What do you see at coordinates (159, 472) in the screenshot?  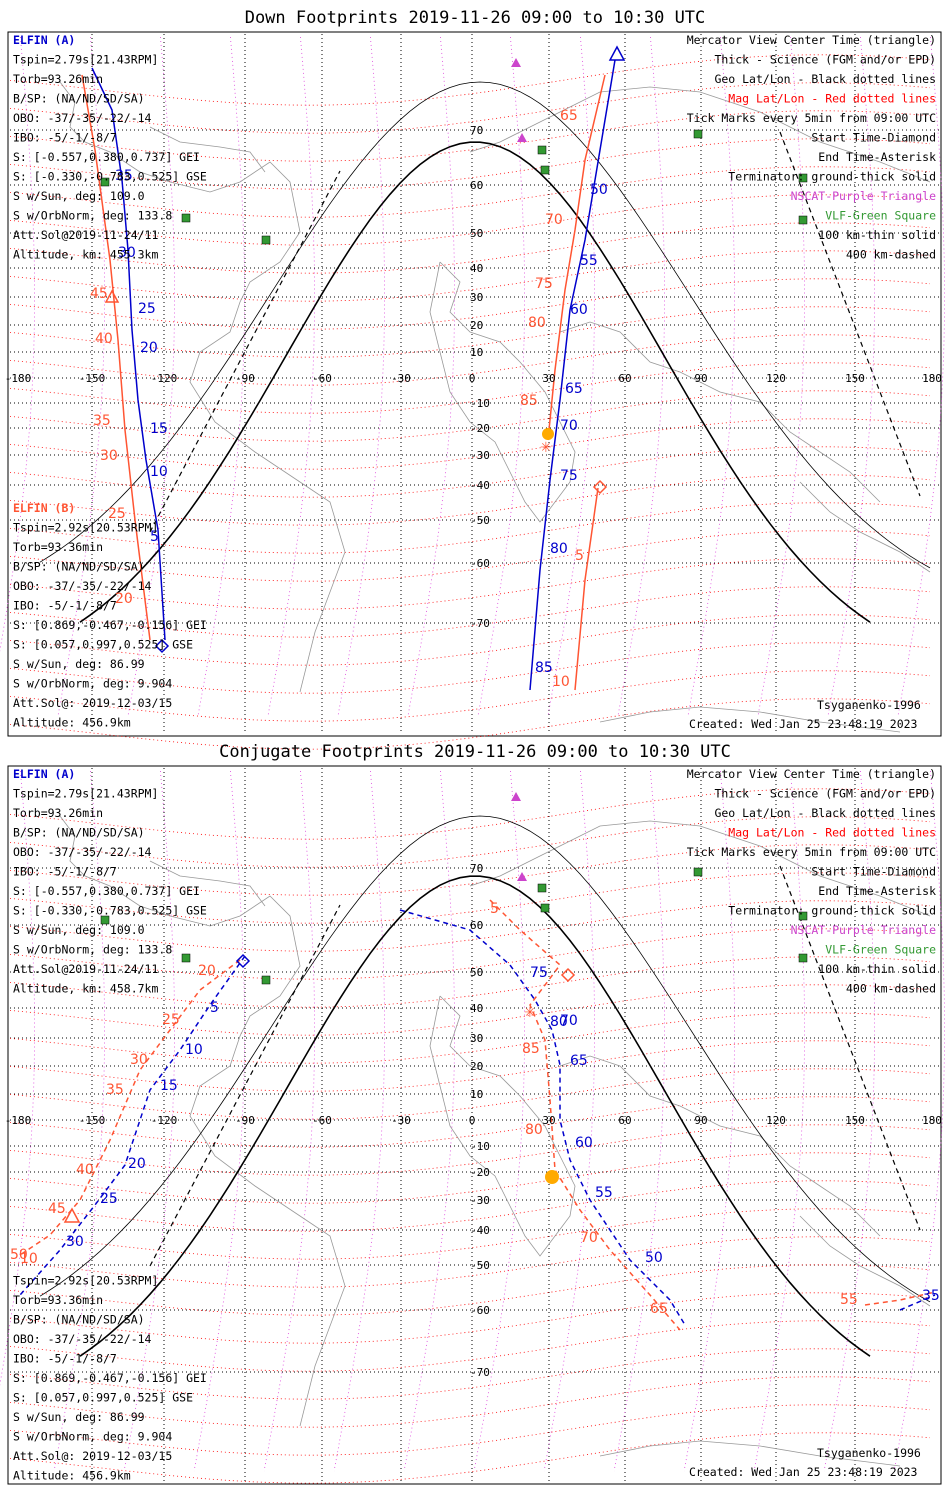 I see `elfin-a-tick-label: 10` at bounding box center [159, 472].